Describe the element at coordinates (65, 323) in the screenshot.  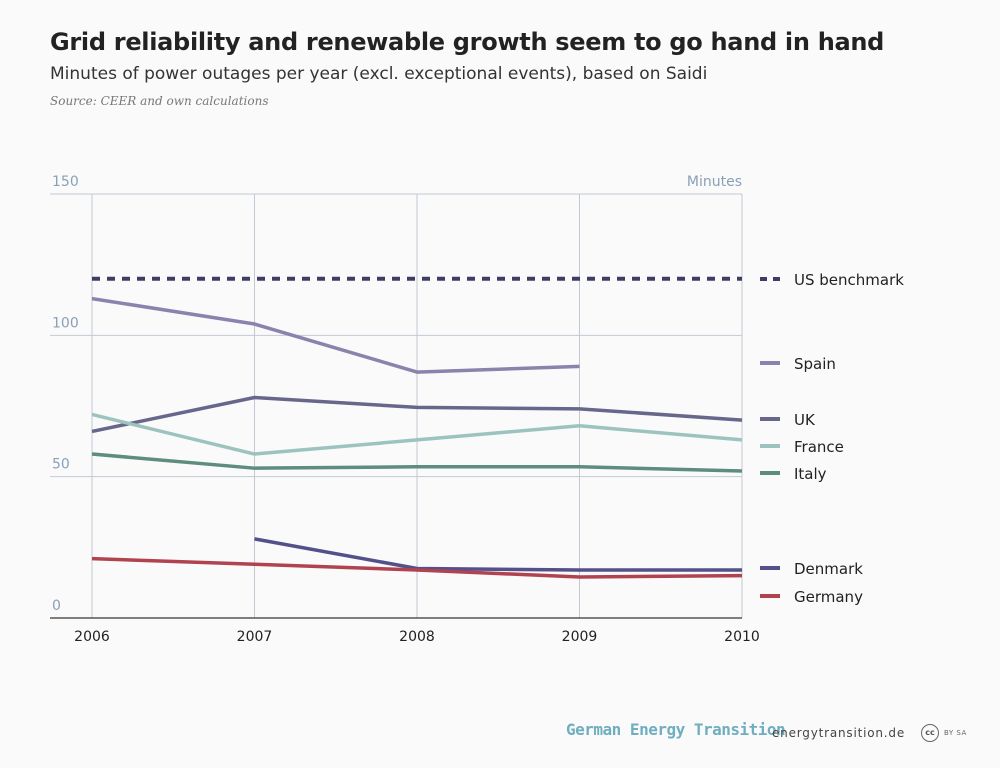
I see `y-tick-label: 100` at that location.